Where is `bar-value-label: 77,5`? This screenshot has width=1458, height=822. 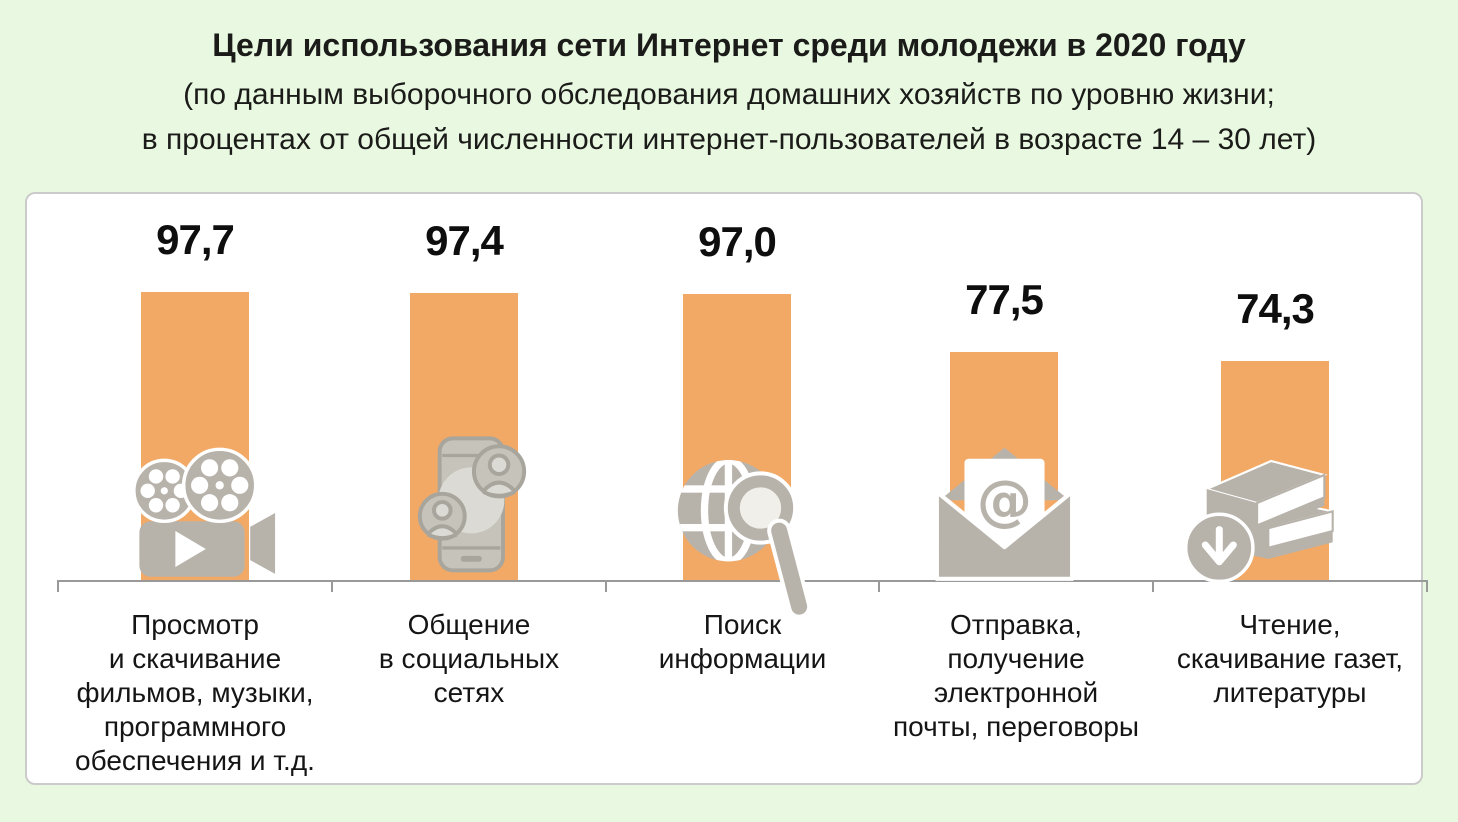 bar-value-label: 77,5 is located at coordinates (1004, 299).